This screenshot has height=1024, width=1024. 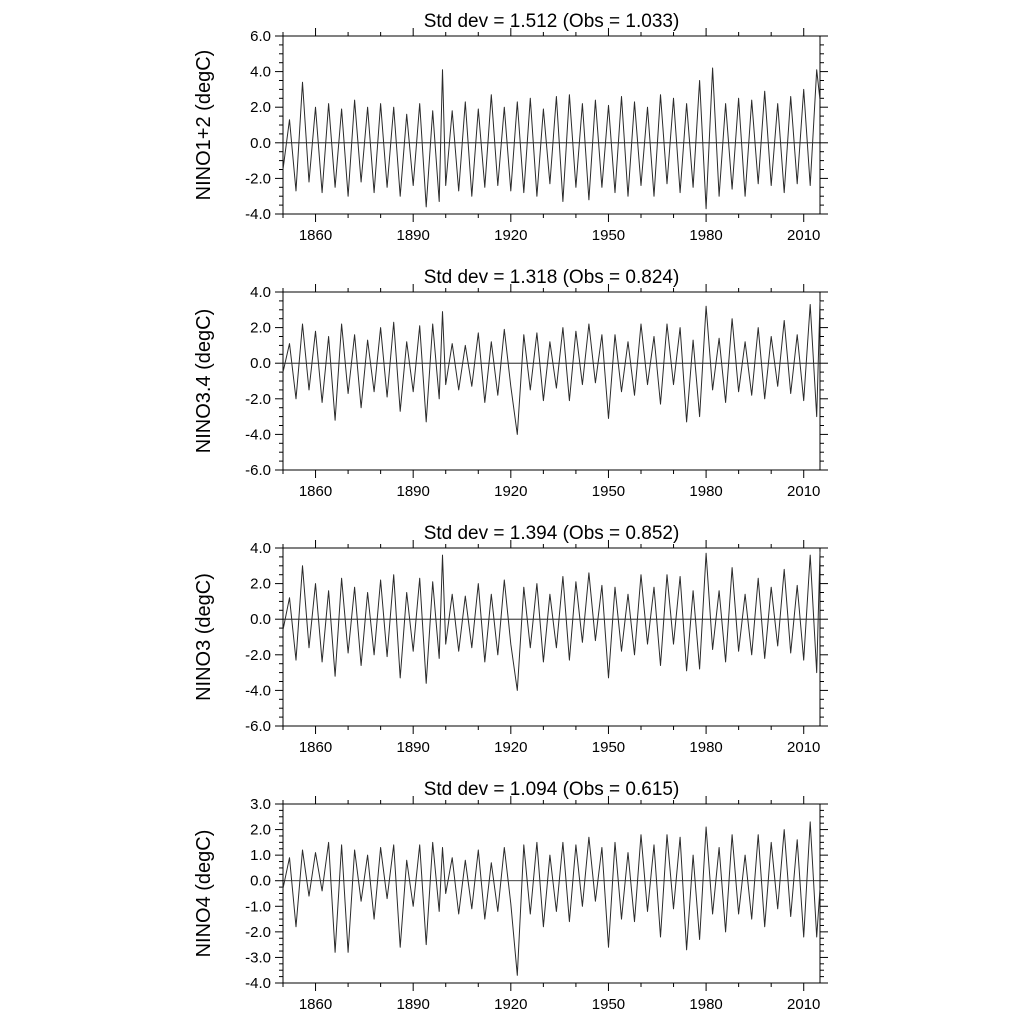 What do you see at coordinates (204, 637) in the screenshot?
I see `y-axis-label: NINO3 (degC)` at bounding box center [204, 637].